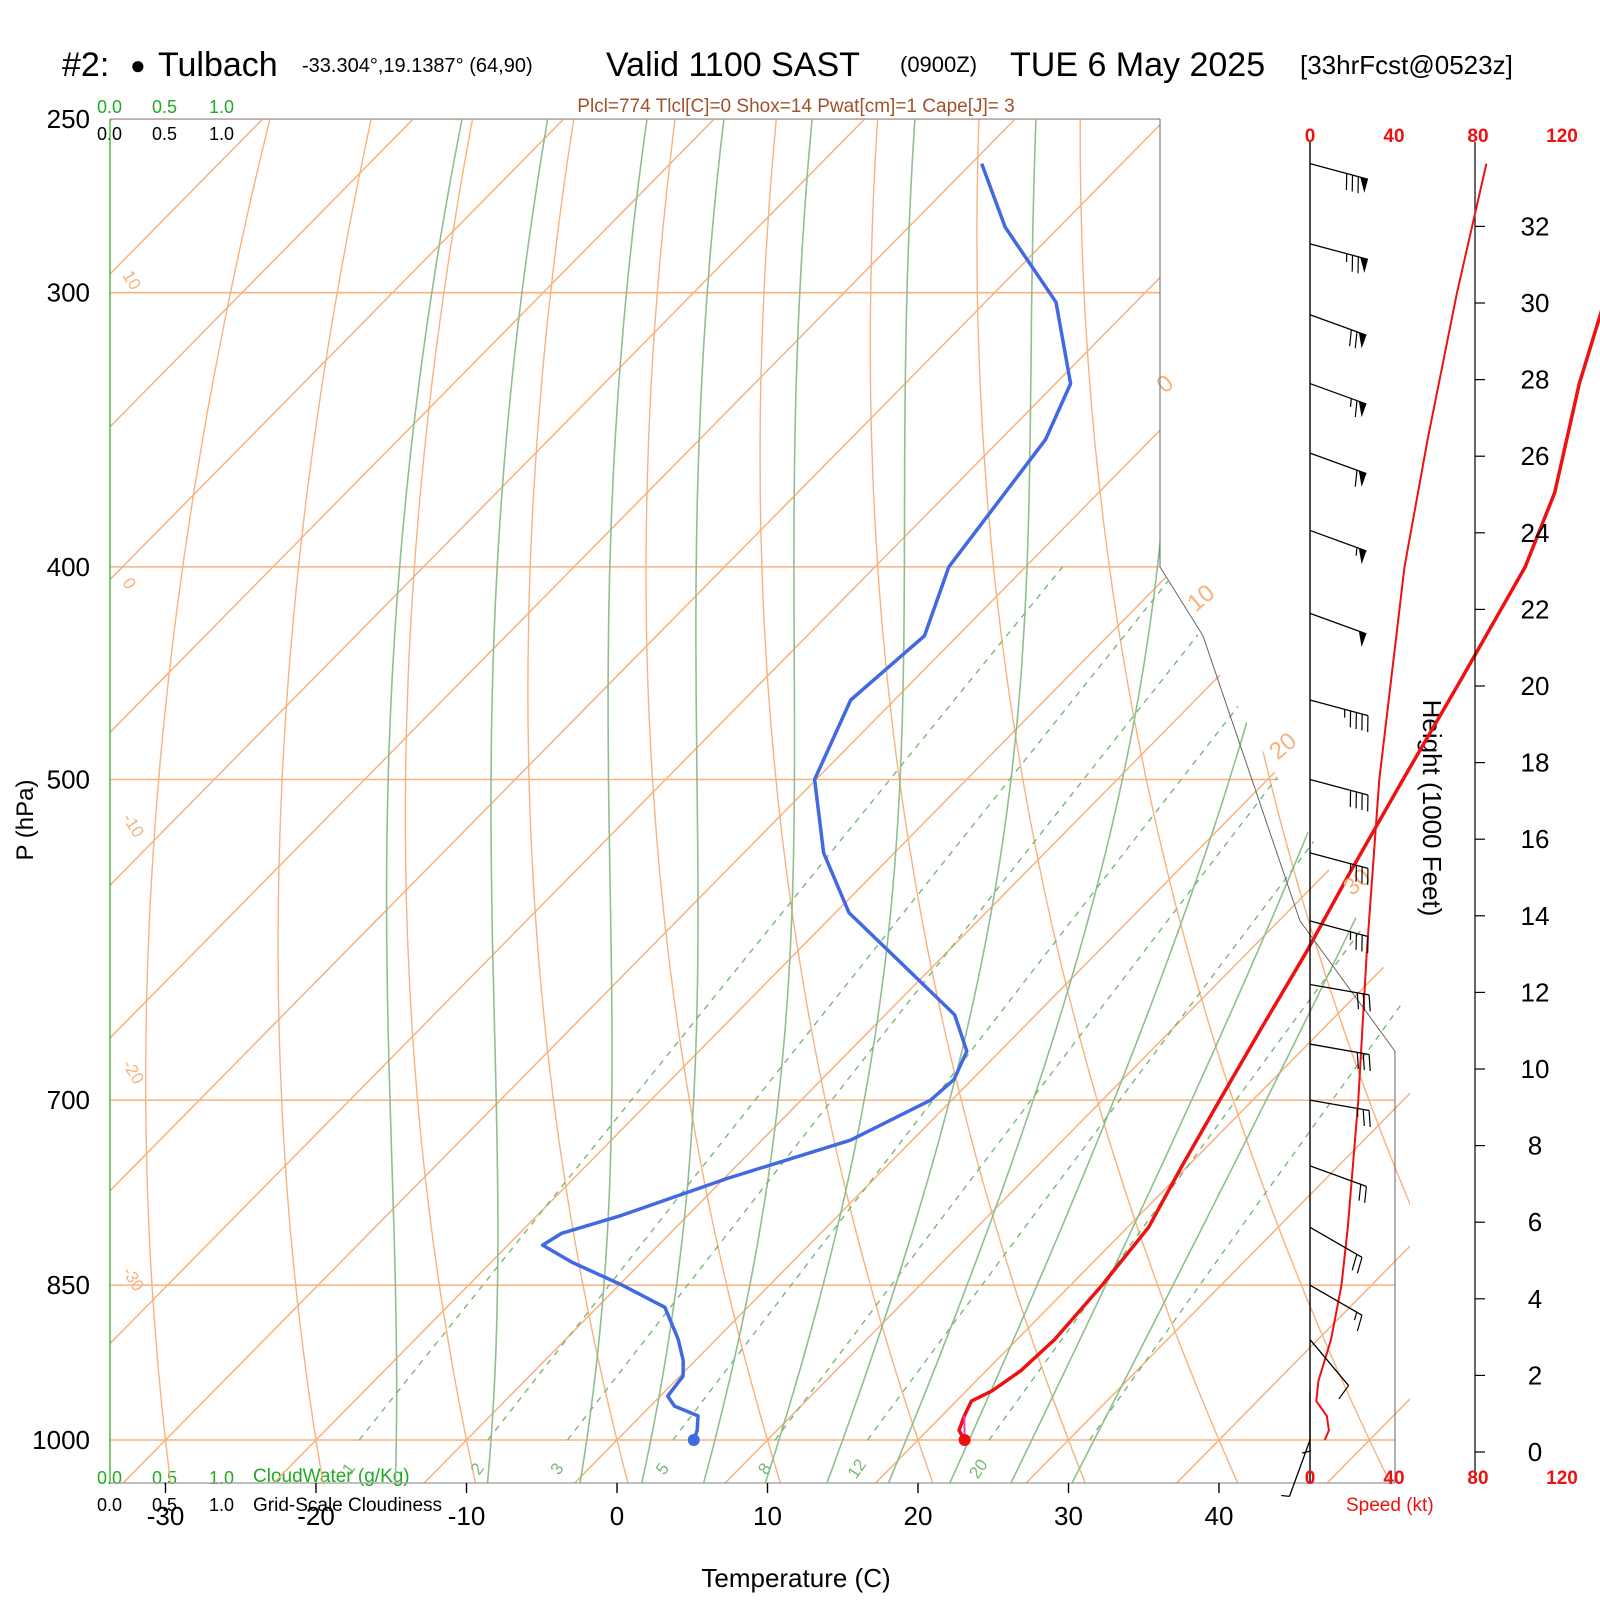 The width and height of the screenshot is (1600, 1600). I want to click on cloudiness-label: Grid-Scale Cloudiness, so click(347, 1505).